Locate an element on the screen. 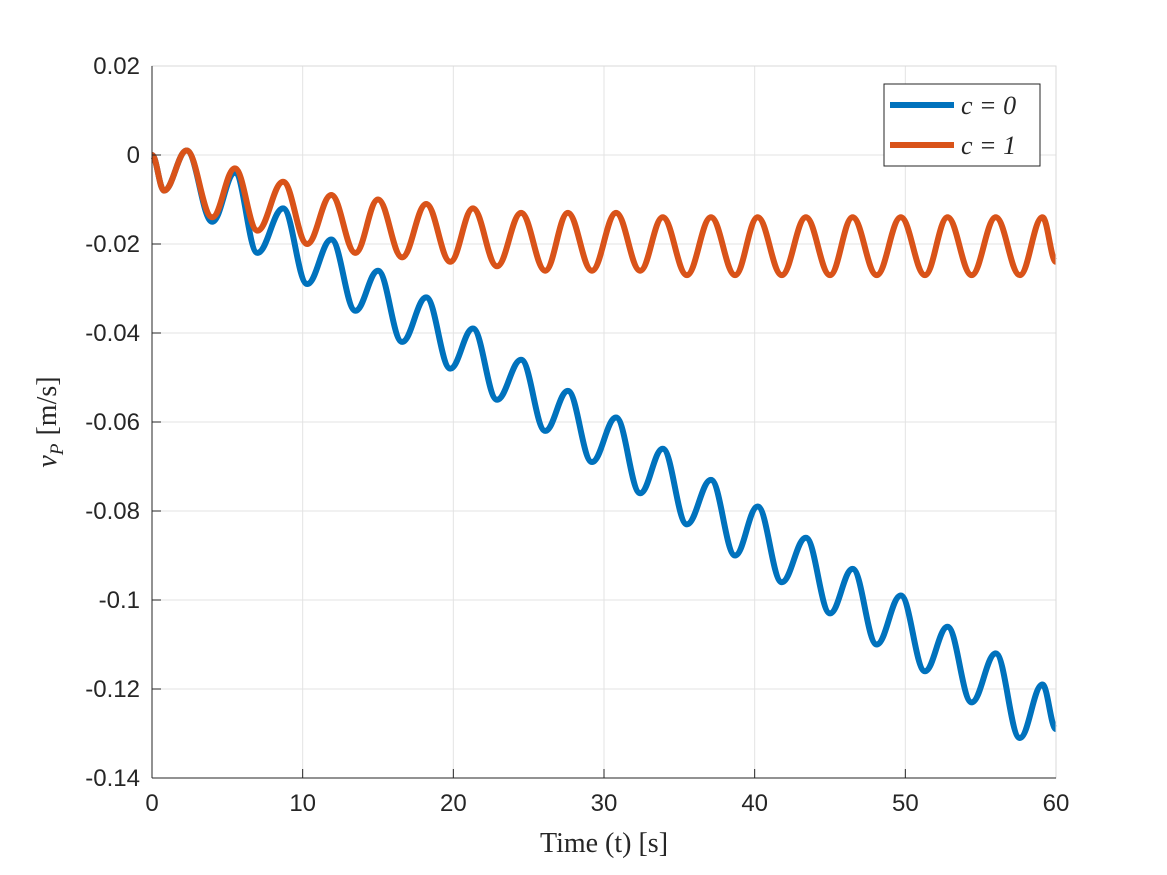  x-tick-label: 10 is located at coordinates (302, 803).